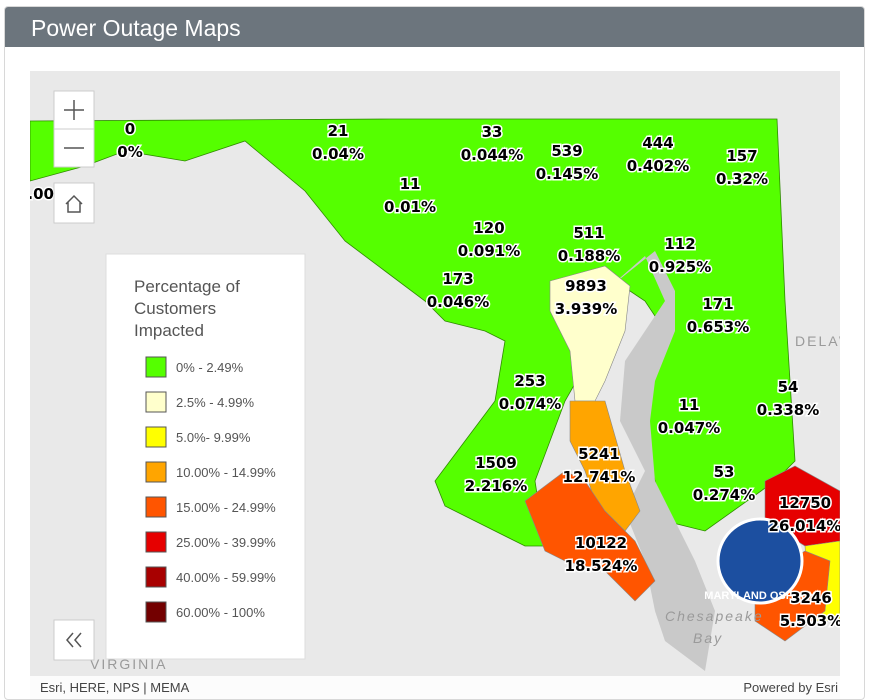 The height and width of the screenshot is (700, 873). What do you see at coordinates (790, 687) in the screenshot?
I see `attribution-powered: Powered by Esri` at bounding box center [790, 687].